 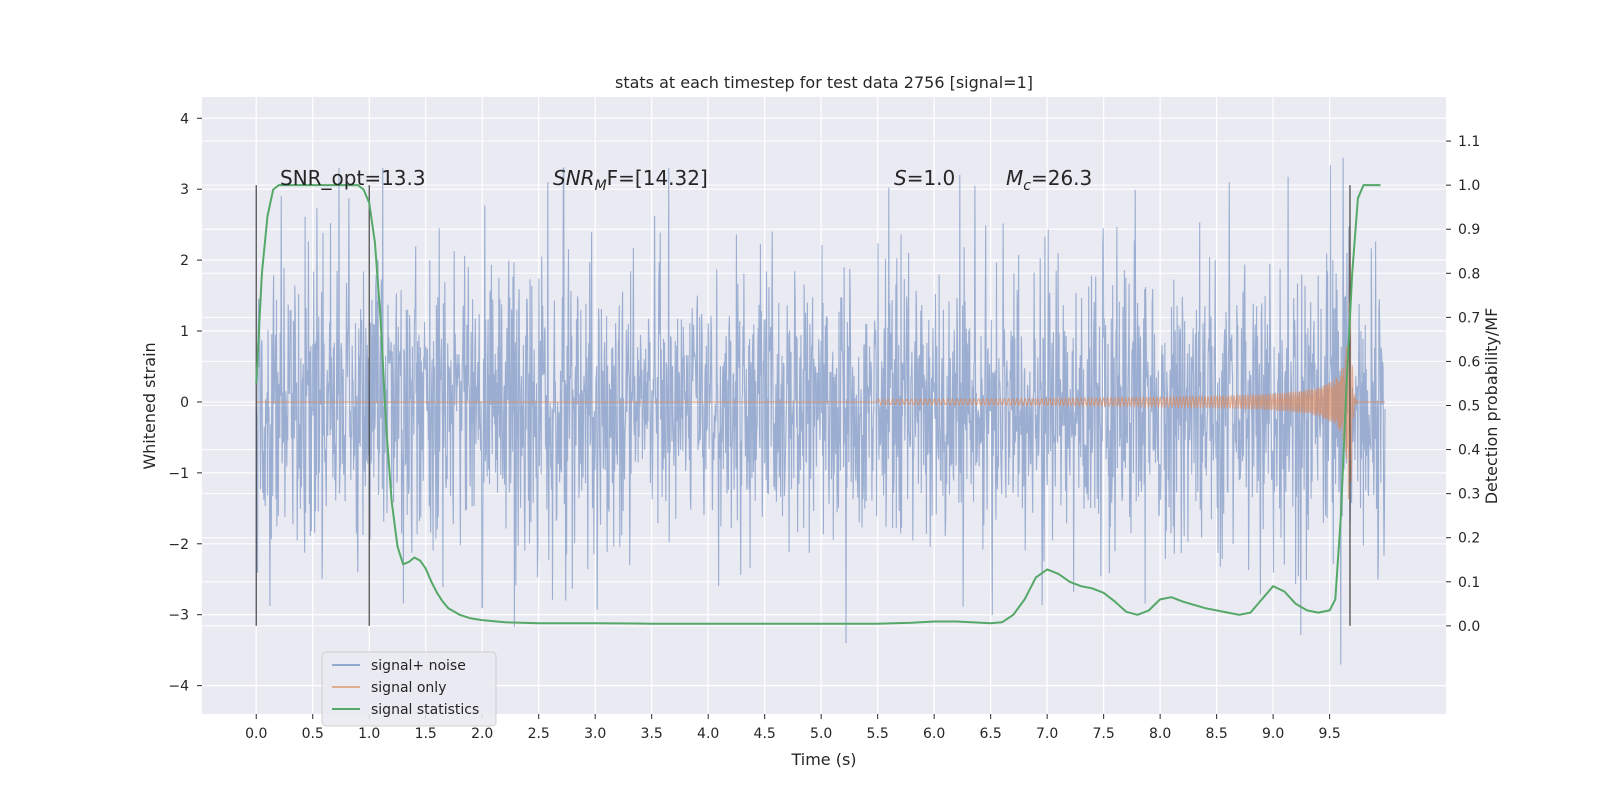 What do you see at coordinates (178, 474) in the screenshot?
I see `y-tick-label: −1` at bounding box center [178, 474].